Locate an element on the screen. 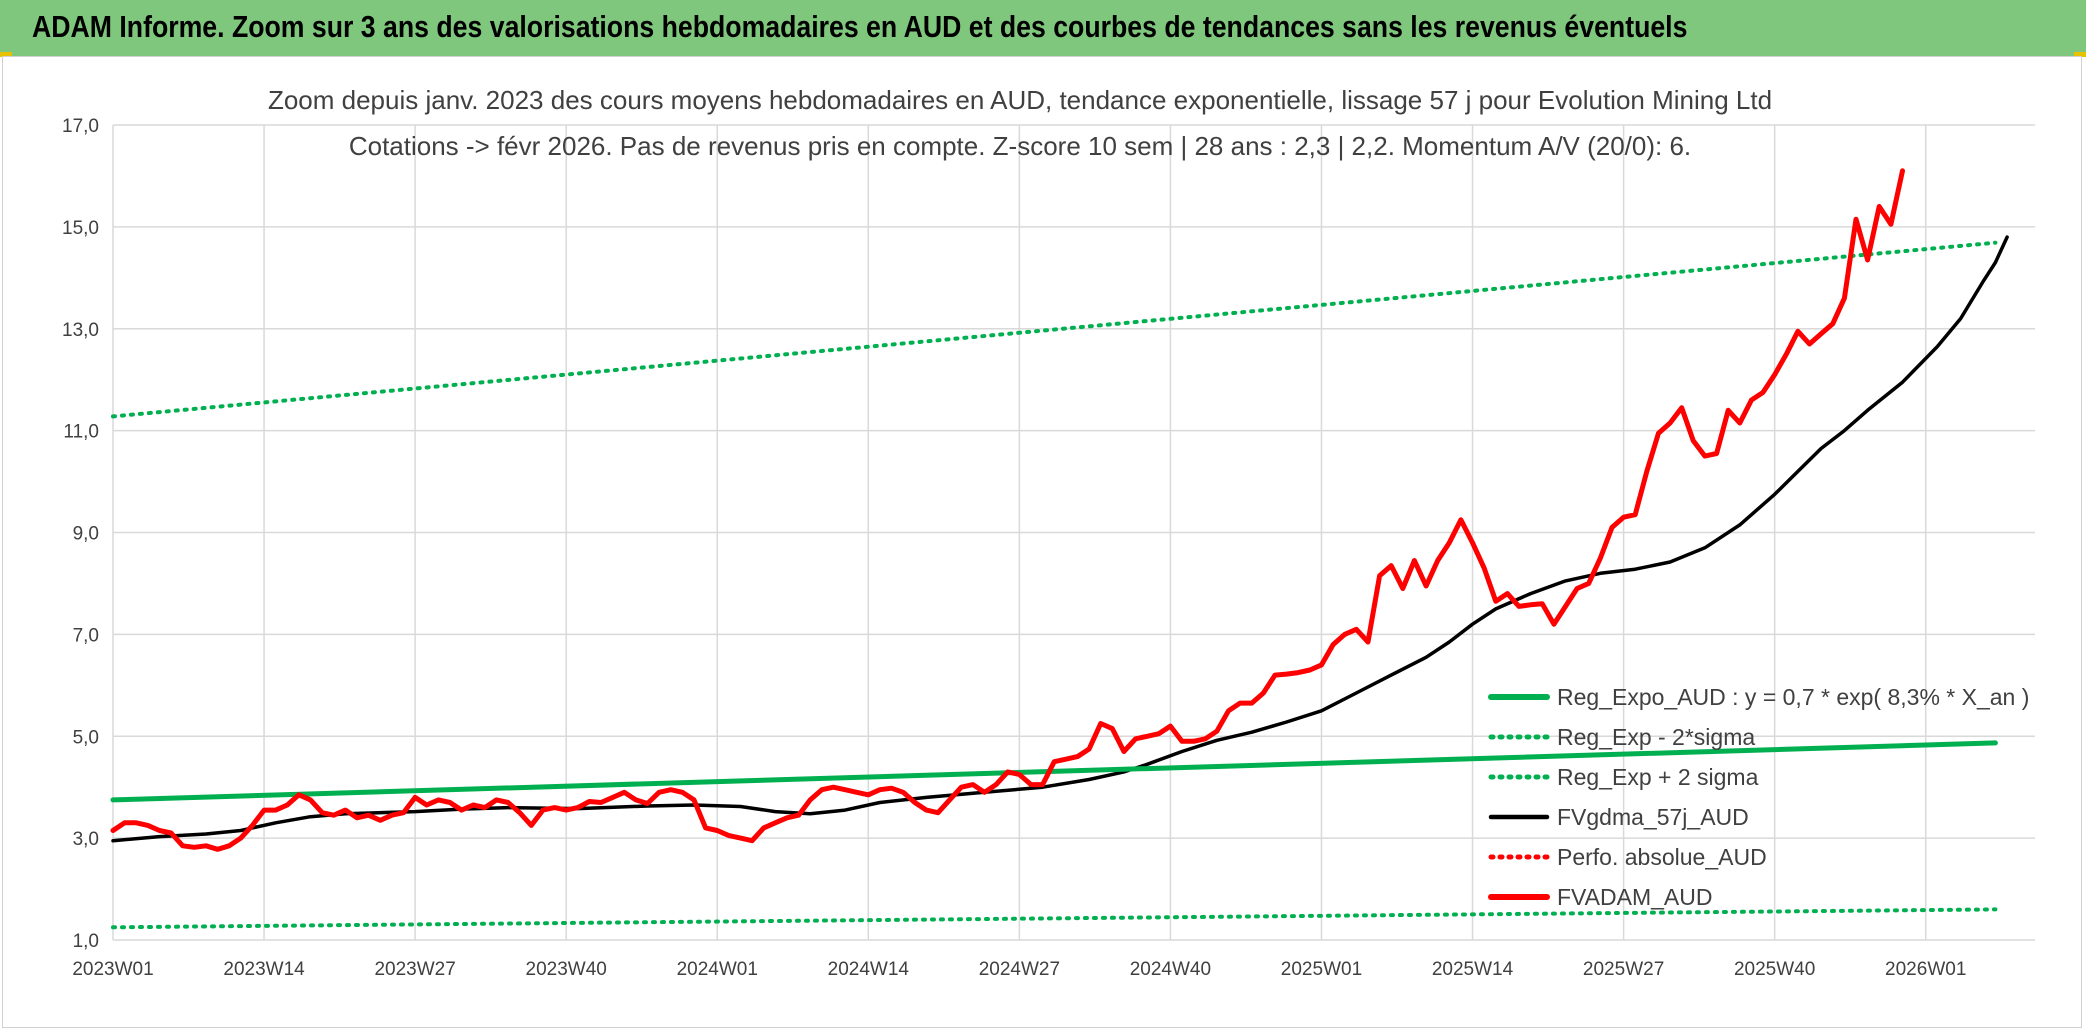  x-tick-label: 2023W27 is located at coordinates (414, 969).